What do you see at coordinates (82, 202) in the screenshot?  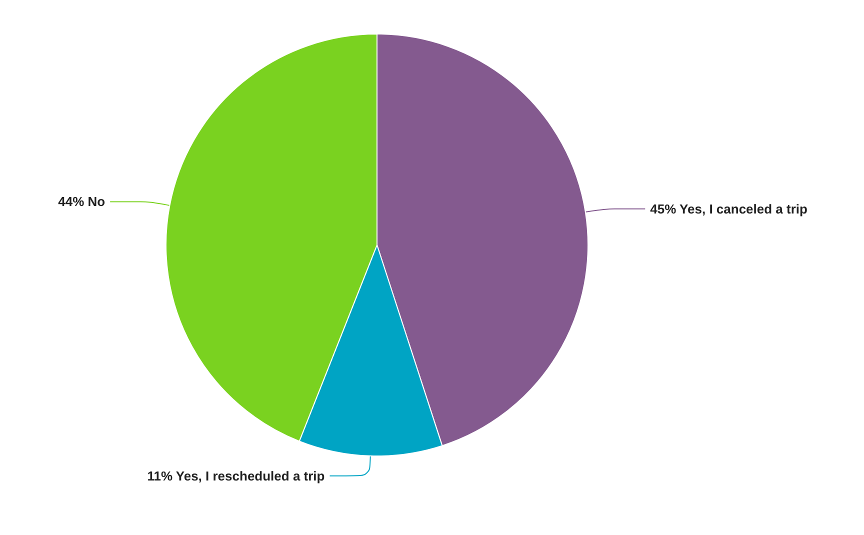 I see `slice-label: 44% No` at bounding box center [82, 202].